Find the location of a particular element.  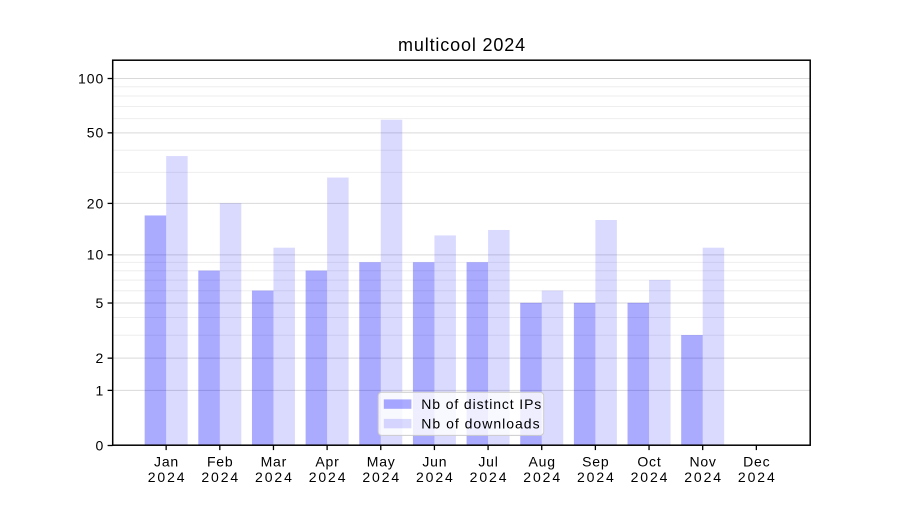

svg-text: Nb of downloads is located at coordinates (480, 423).